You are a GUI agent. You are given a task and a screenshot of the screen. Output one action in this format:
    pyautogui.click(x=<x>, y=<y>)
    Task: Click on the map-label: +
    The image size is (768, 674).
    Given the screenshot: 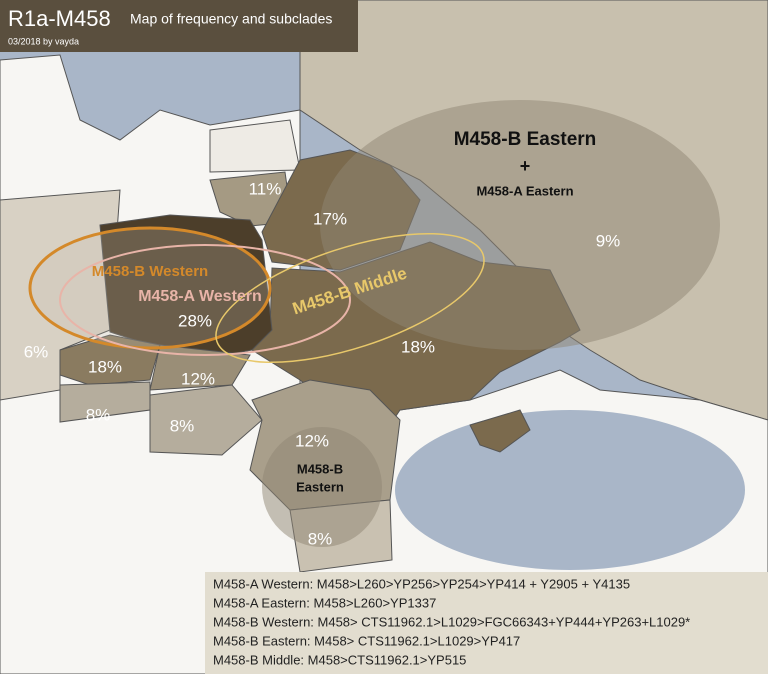 What is the action you would take?
    pyautogui.click(x=525, y=166)
    